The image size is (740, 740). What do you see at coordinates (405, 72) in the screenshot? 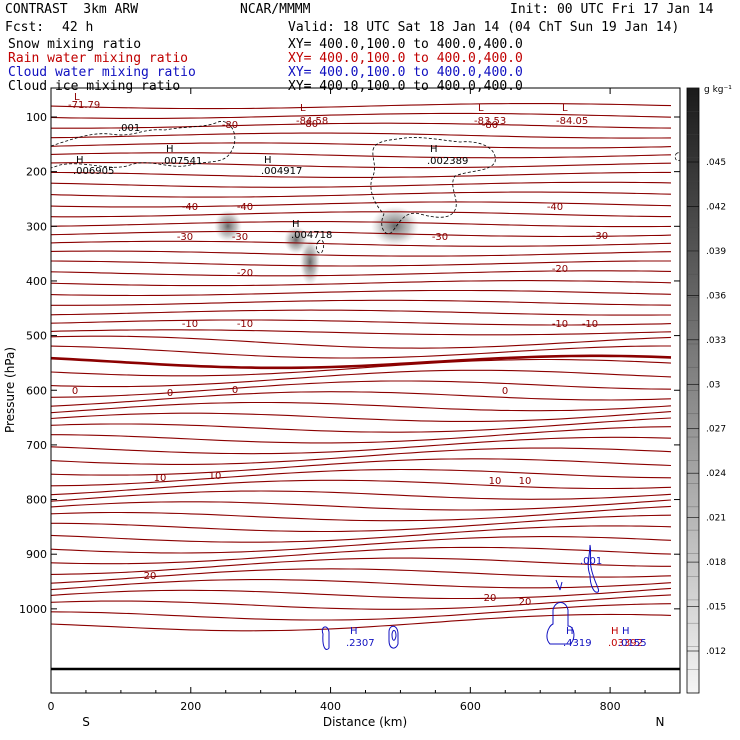
I see `field-cloudwater-xy: XY= 400.0,100.0 to 400.0,400.0` at bounding box center [405, 72].